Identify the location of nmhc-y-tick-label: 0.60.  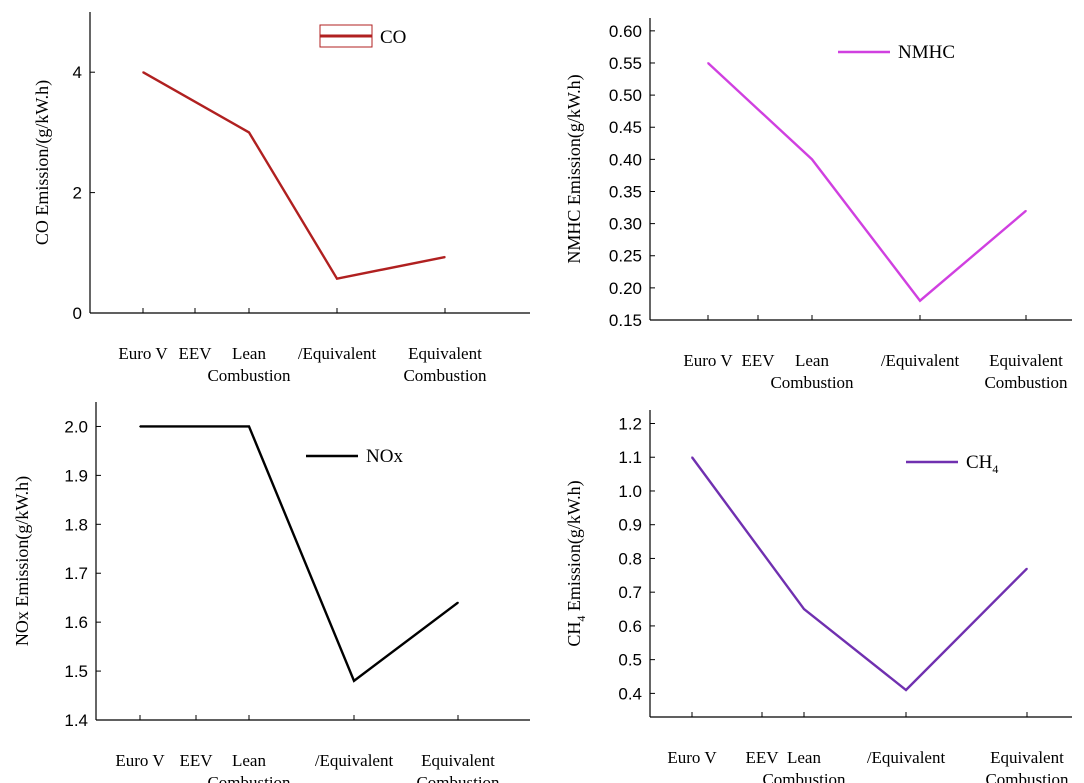
(625, 31).